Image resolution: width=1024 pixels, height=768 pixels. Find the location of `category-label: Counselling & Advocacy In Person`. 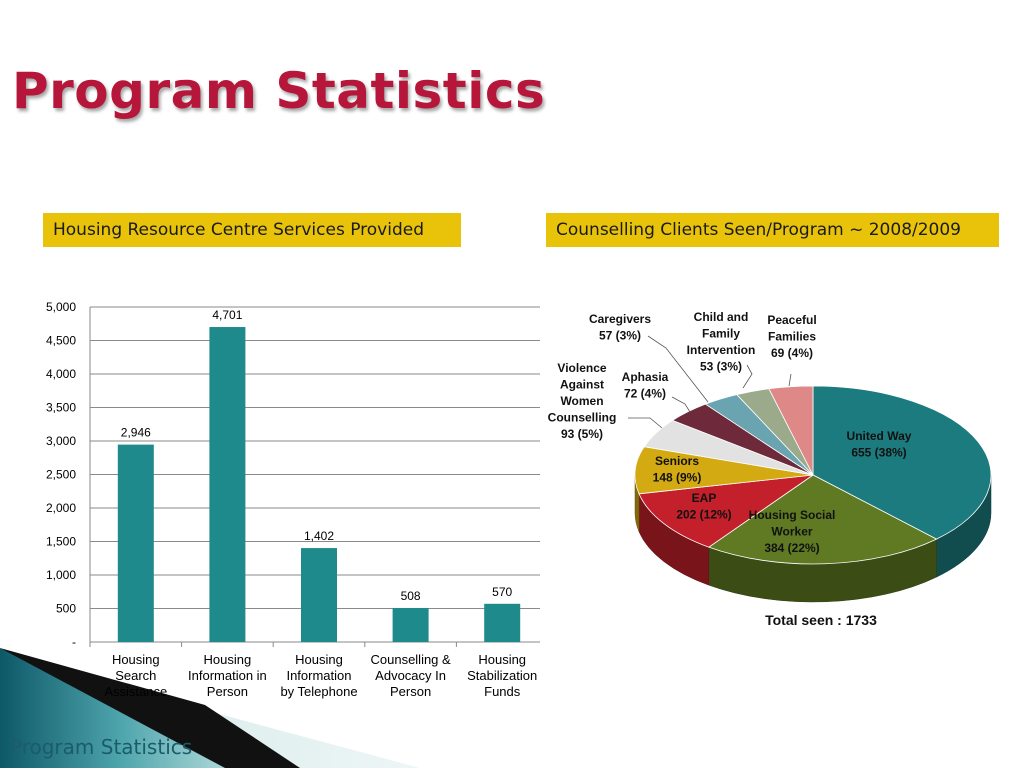

category-label: Counselling & Advocacy In Person is located at coordinates (410, 675).